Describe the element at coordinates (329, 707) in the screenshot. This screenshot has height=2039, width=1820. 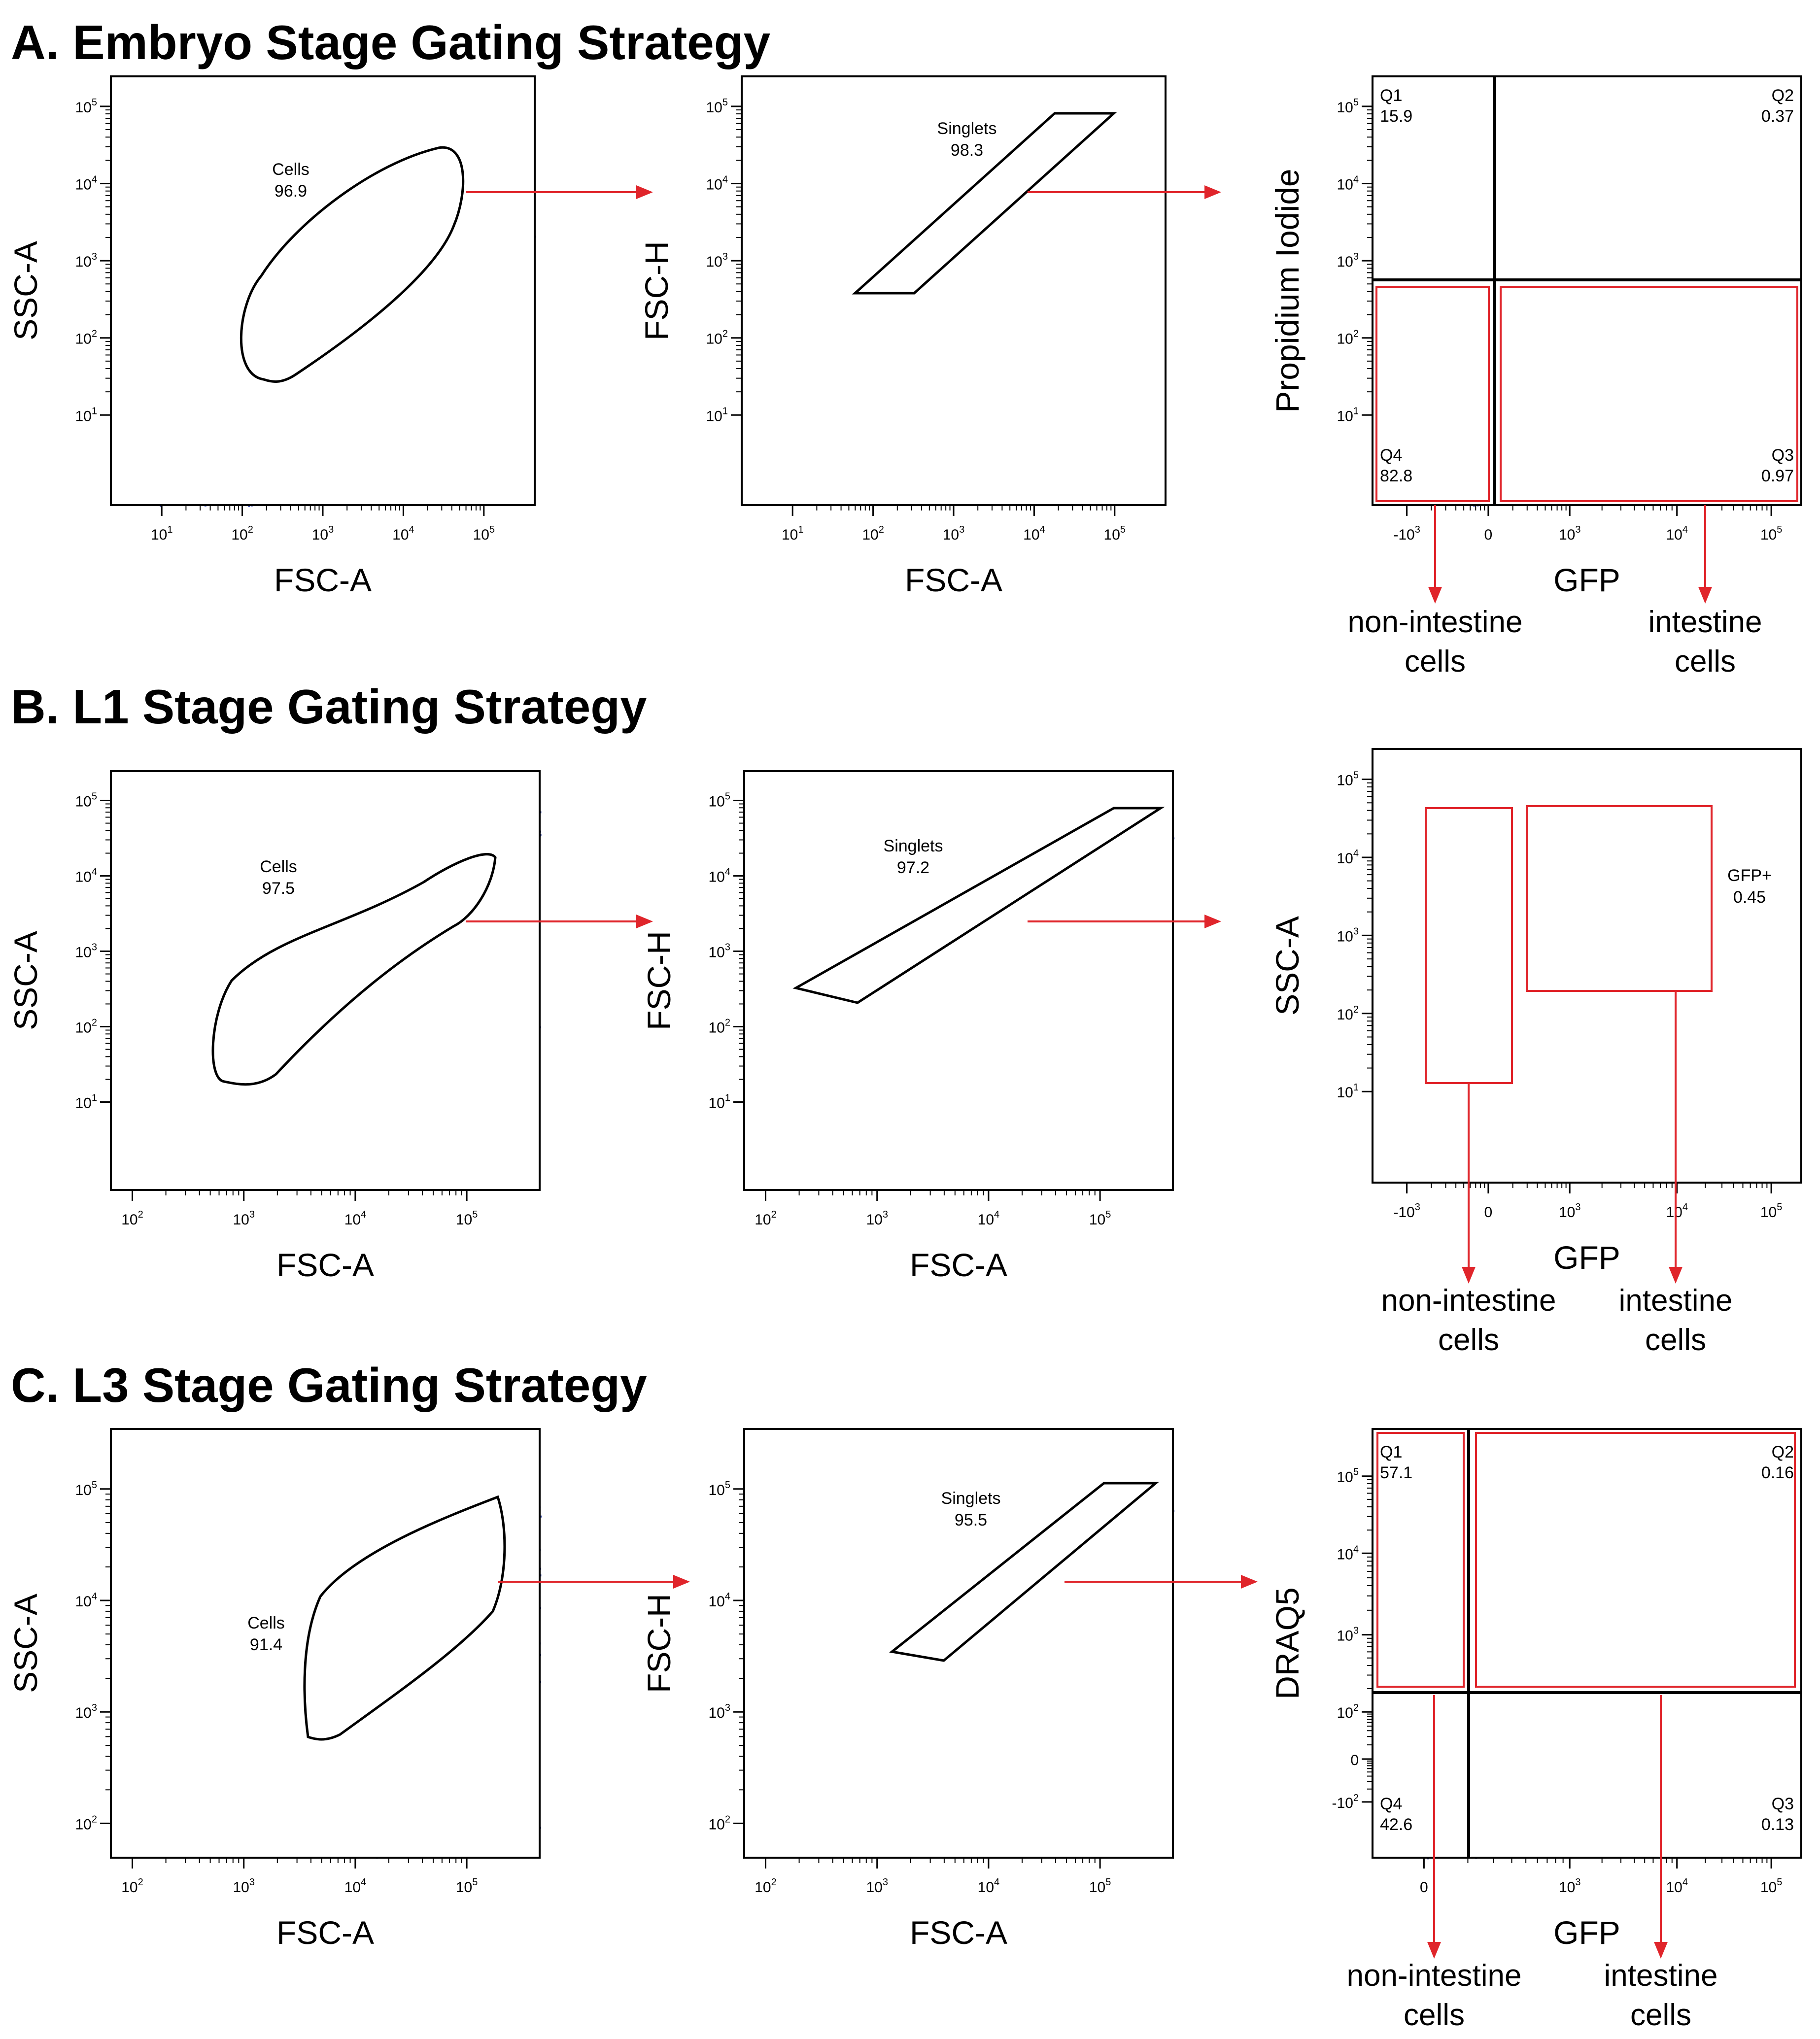
I see `section-b-title: B. L1 Stage Gating Strategy` at that location.